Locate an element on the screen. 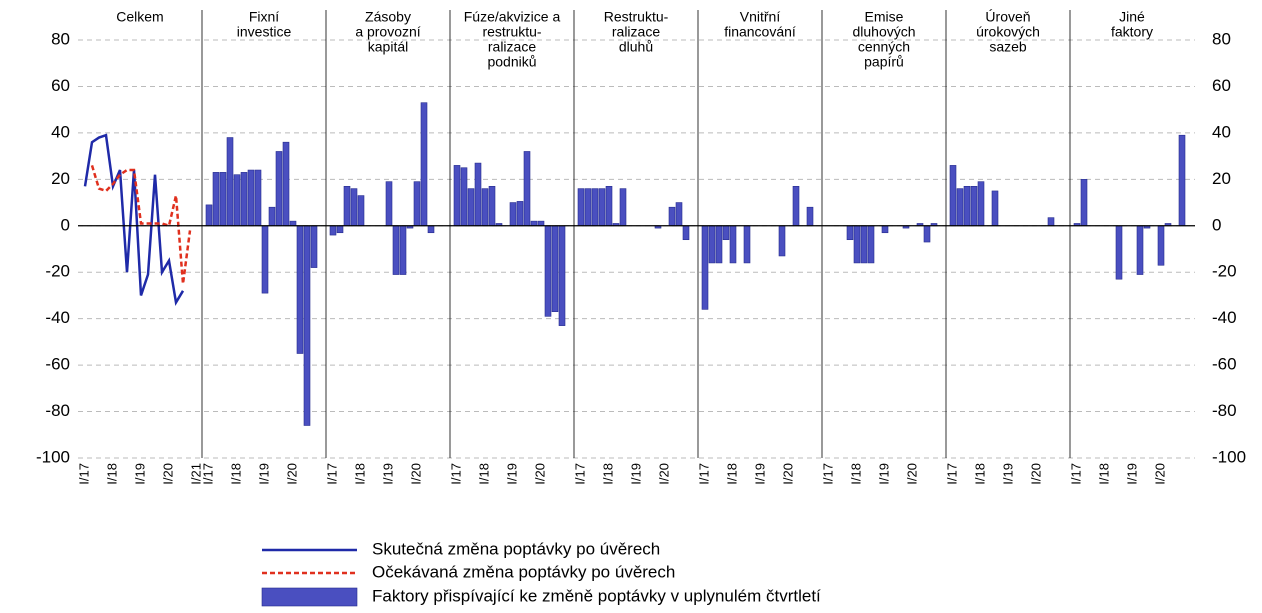 This screenshot has width=1262, height=613. y-tick-label: -100 is located at coordinates (53, 456).